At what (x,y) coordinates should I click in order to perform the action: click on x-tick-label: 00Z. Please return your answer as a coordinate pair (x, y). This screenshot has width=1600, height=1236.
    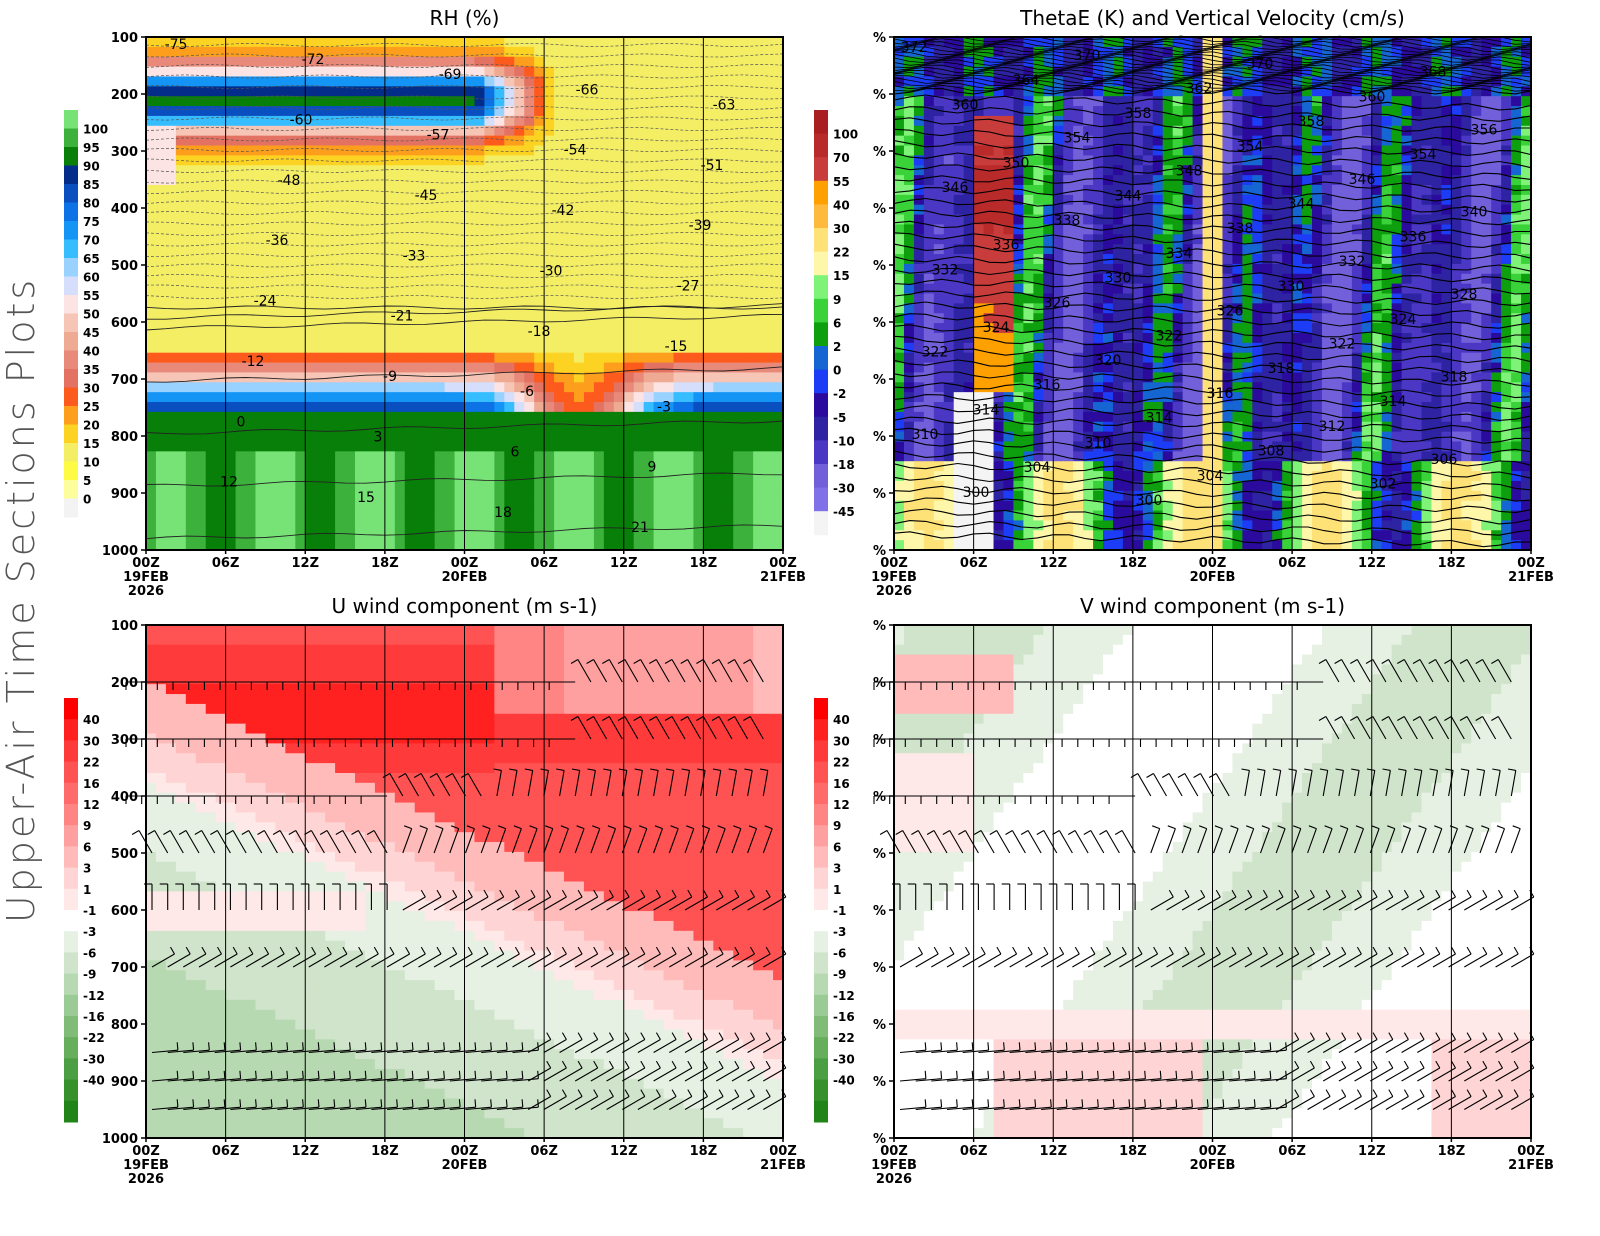
    Looking at the image, I should click on (783, 563).